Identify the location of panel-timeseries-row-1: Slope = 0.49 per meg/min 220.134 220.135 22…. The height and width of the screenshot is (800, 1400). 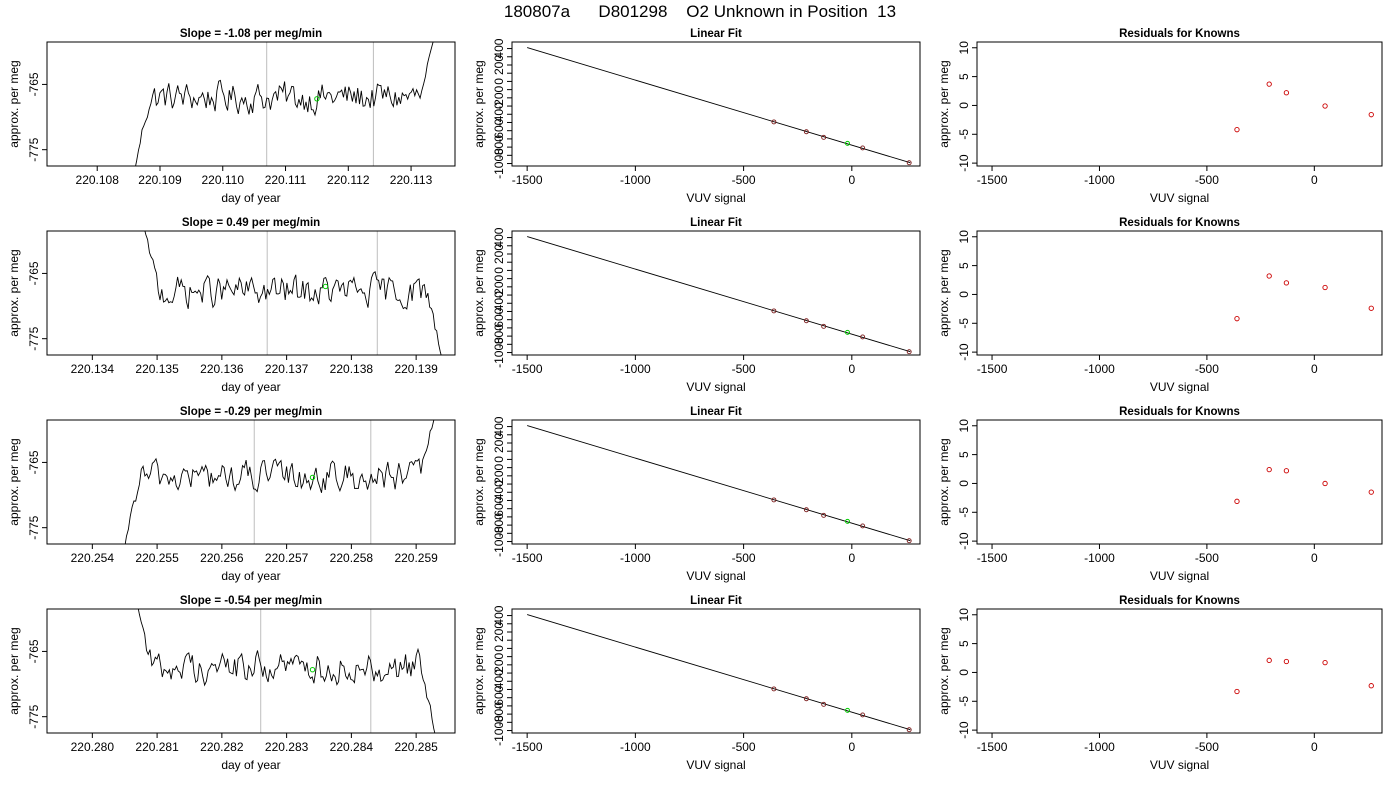
(231, 305).